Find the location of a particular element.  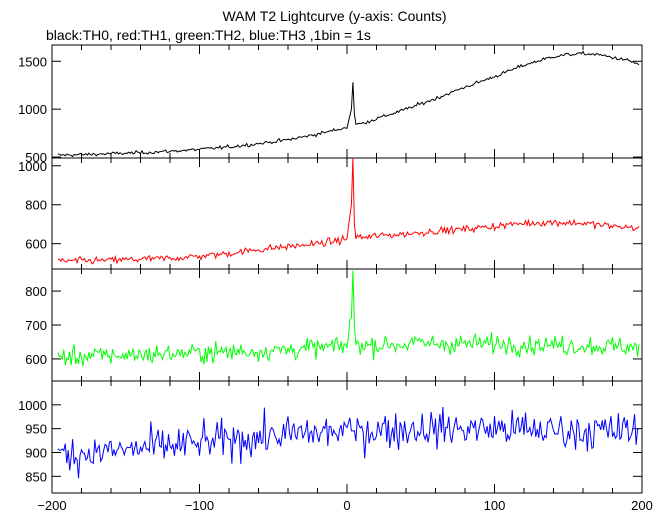

panel-th3-series-line is located at coordinates (348, 442).